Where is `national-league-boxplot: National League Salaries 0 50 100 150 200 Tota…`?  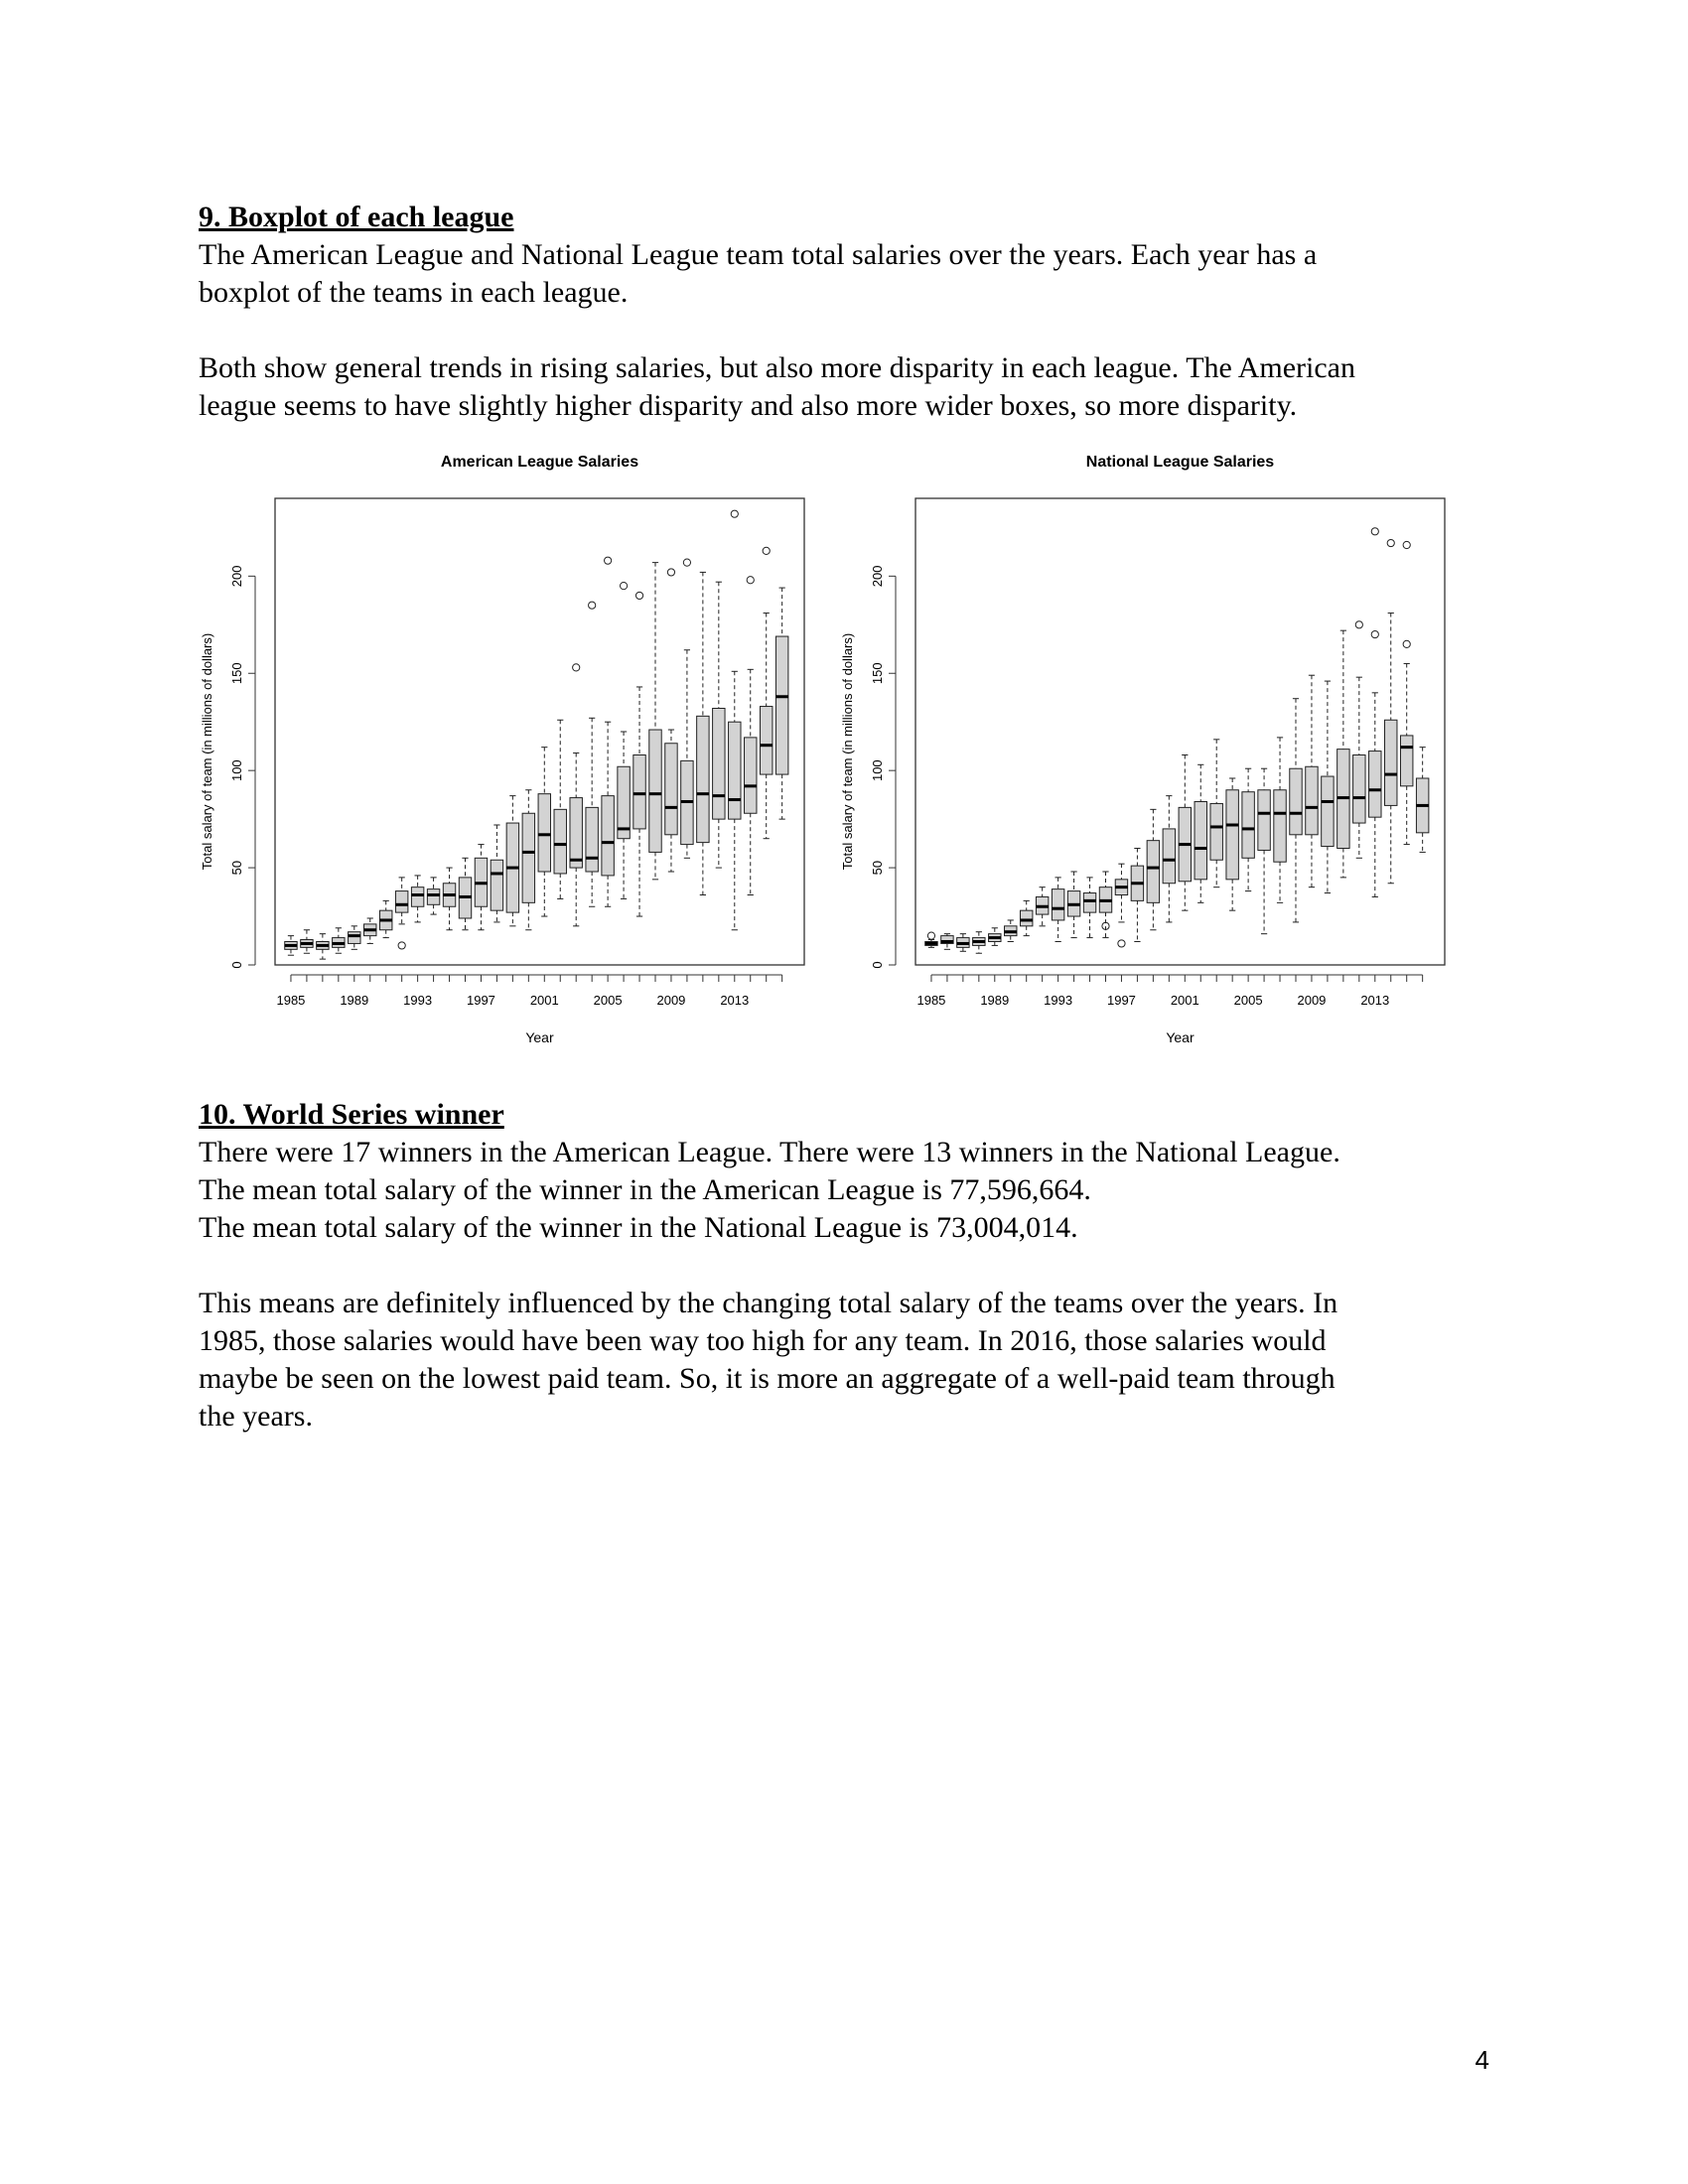 national-league-boxplot: National League Salaries 0 50 100 150 200 Tota… is located at coordinates (1143, 749).